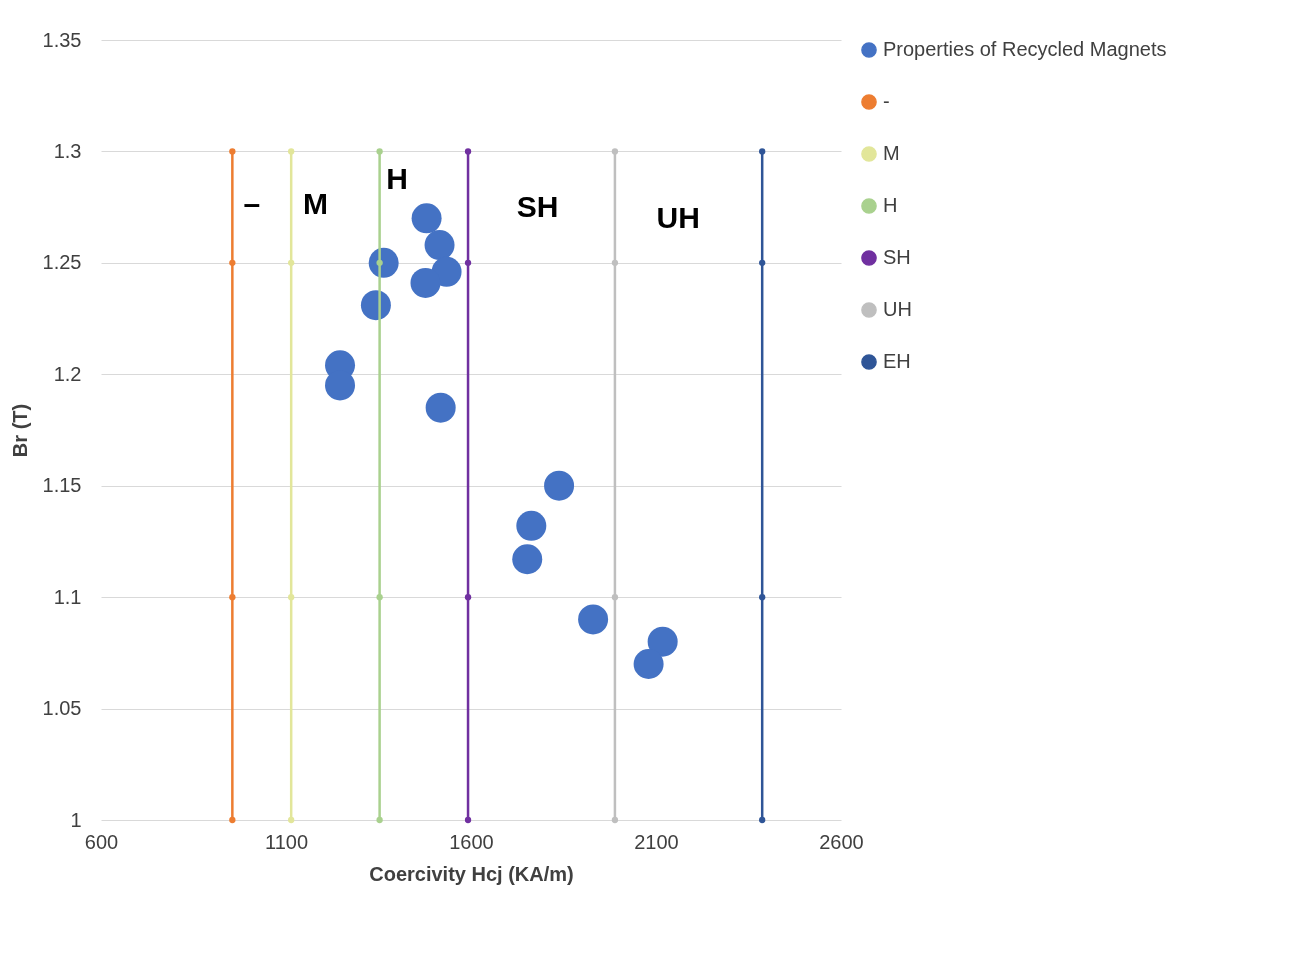 This screenshot has height=962, width=1301. I want to click on y-axis-title: Br (T), so click(19, 430).